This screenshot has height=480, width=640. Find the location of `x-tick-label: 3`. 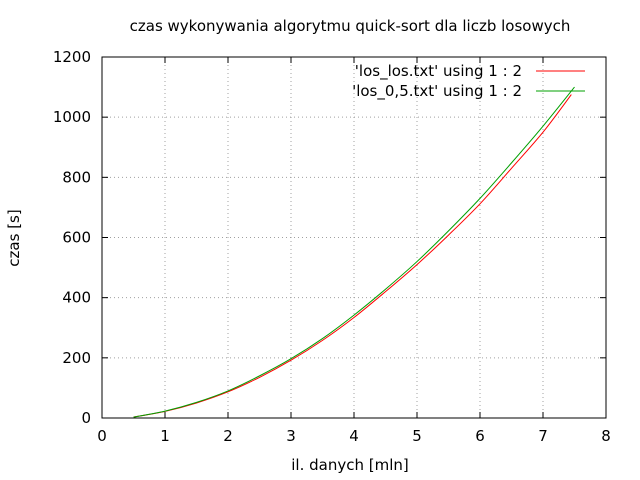

x-tick-label: 3 is located at coordinates (291, 436).